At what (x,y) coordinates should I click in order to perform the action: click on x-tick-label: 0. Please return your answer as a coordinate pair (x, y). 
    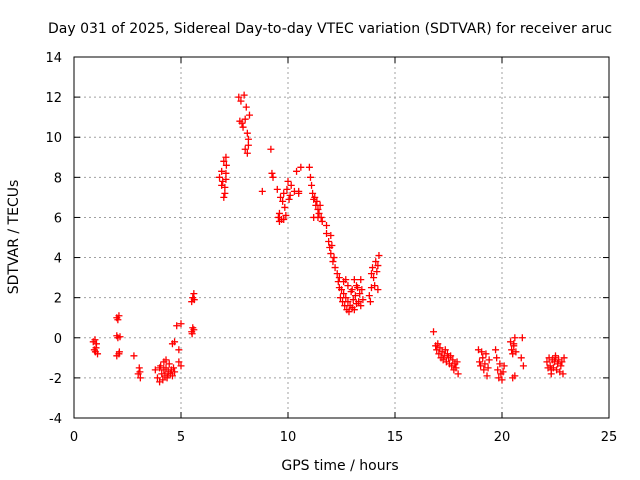
    Looking at the image, I should click on (74, 437).